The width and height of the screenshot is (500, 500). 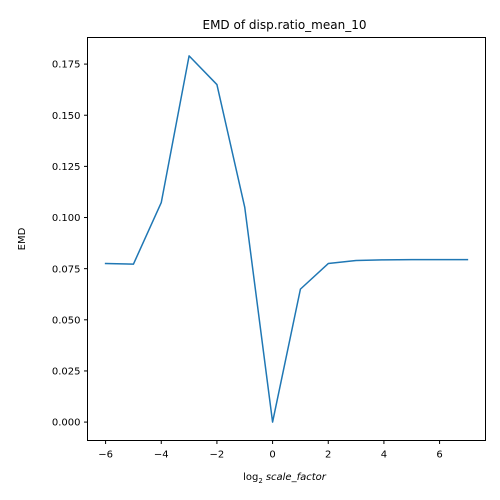 What do you see at coordinates (272, 455) in the screenshot?
I see `x-tick-label: 0` at bounding box center [272, 455].